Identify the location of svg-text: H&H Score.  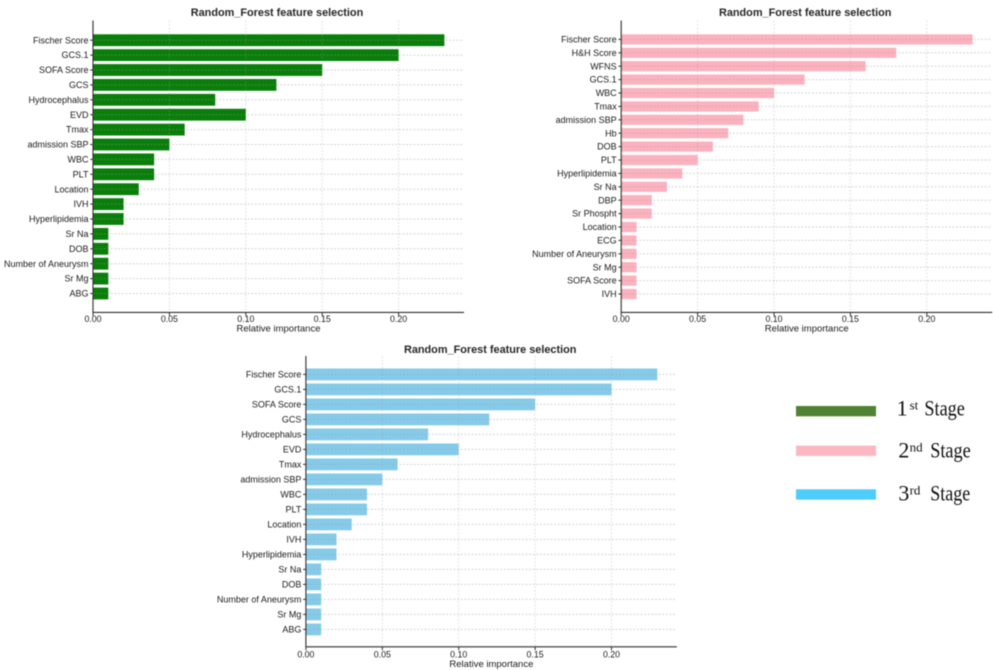
(594, 53).